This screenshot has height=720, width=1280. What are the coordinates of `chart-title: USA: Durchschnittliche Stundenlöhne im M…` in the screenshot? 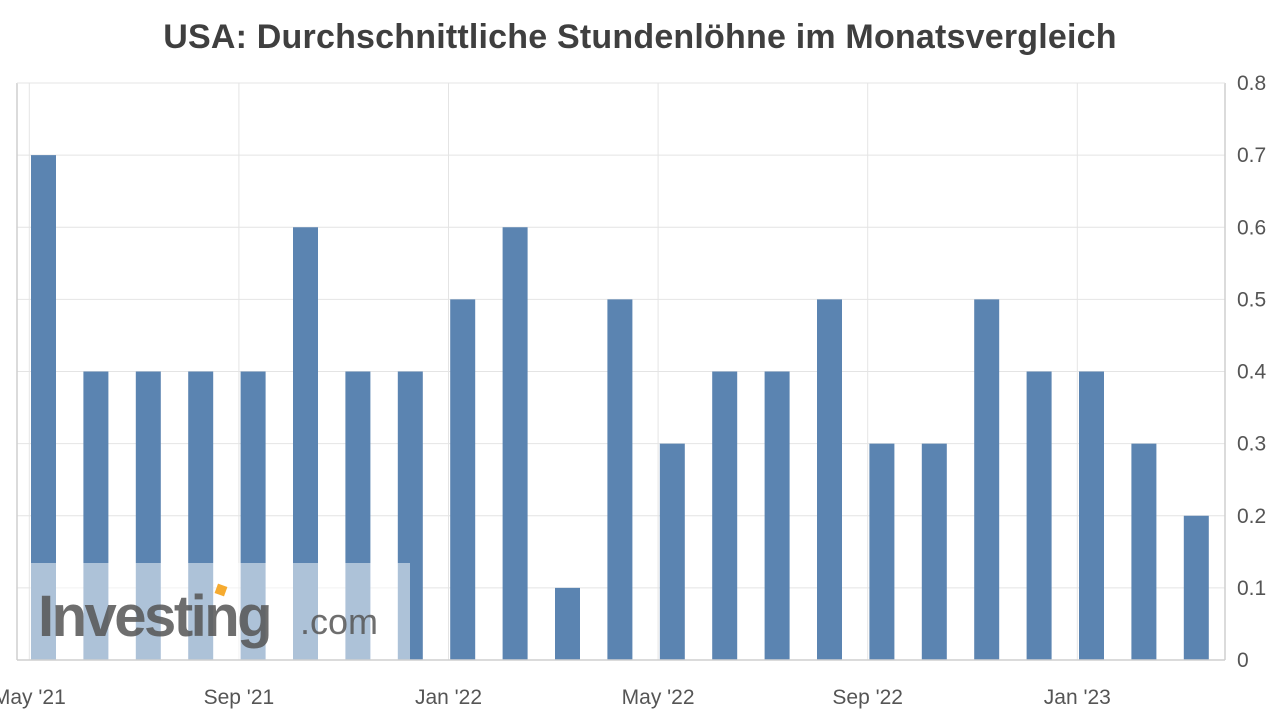 It's located at (640, 37).